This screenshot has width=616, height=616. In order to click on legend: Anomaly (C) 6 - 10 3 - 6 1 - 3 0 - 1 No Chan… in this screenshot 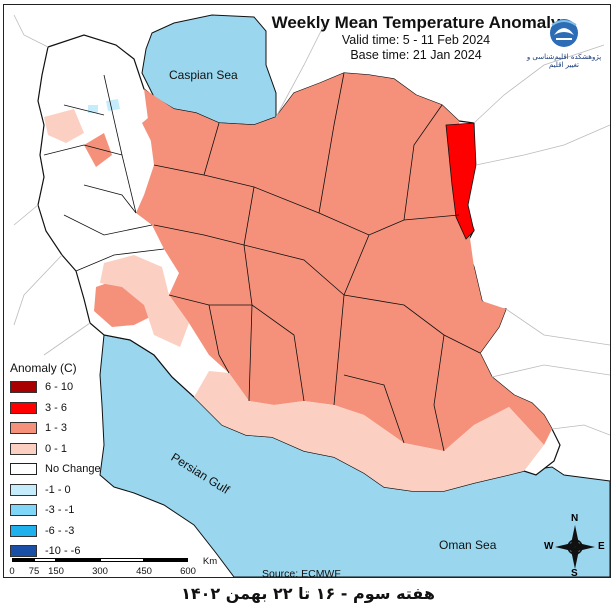, I will do `click(60, 461)`.